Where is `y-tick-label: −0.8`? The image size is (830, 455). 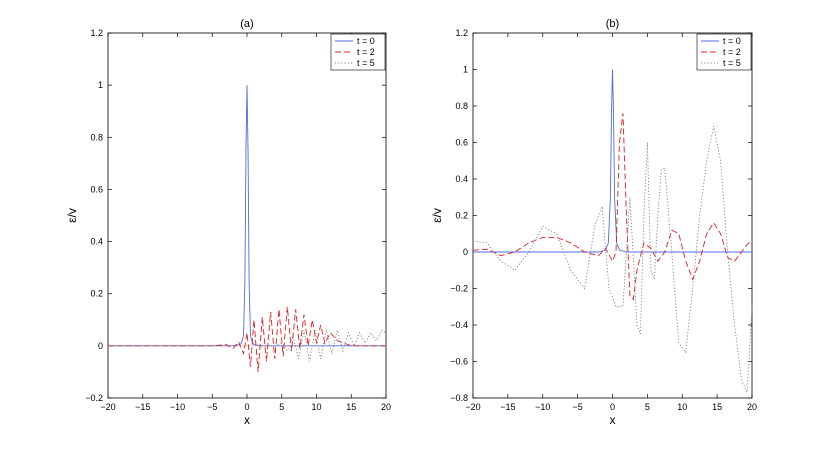 y-tick-label: −0.8 is located at coordinates (459, 398).